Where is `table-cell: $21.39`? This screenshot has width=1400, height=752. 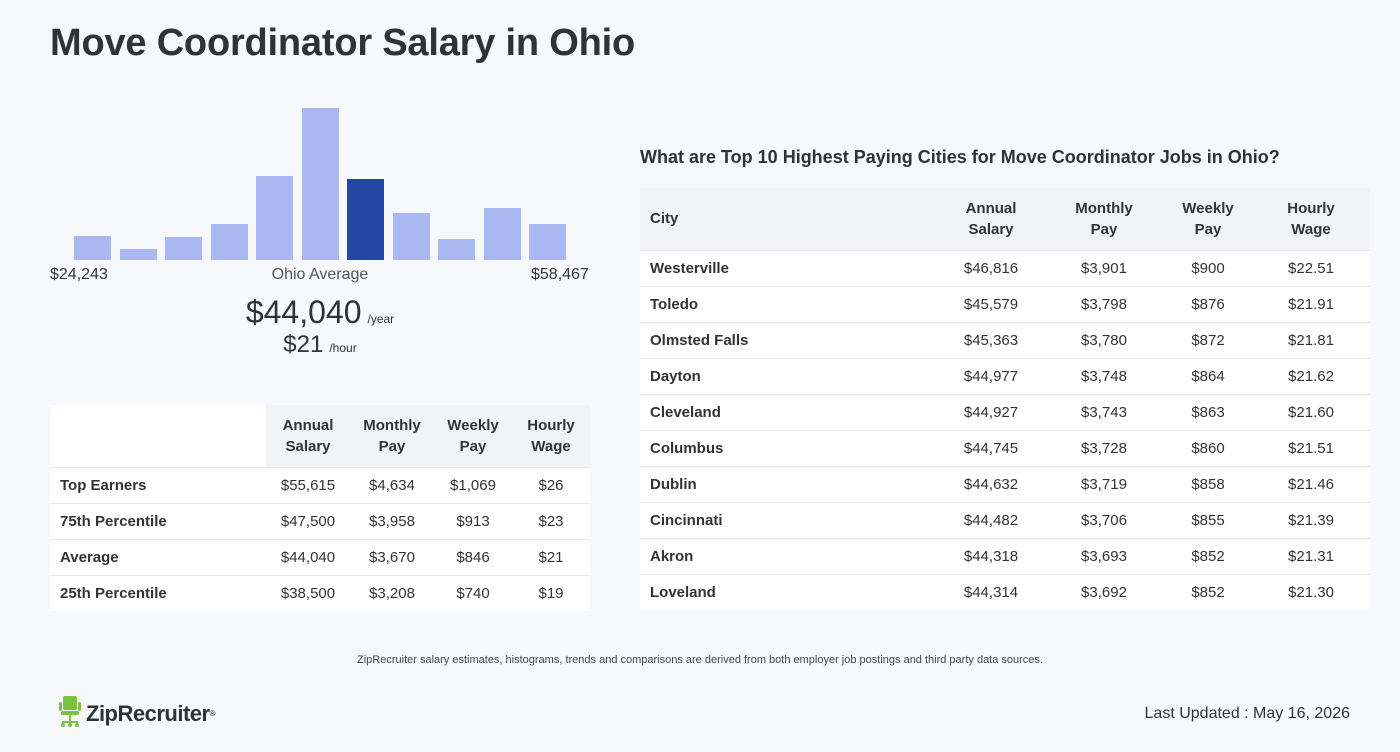 table-cell: $21.39 is located at coordinates (1311, 519).